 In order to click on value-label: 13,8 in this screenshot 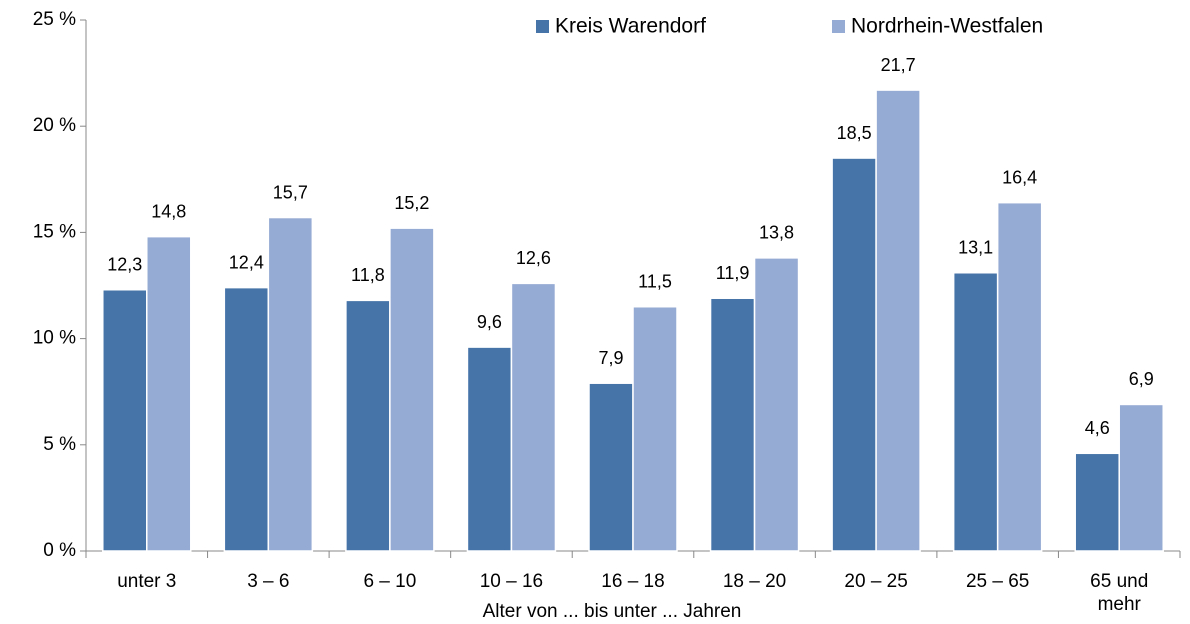, I will do `click(776, 233)`.